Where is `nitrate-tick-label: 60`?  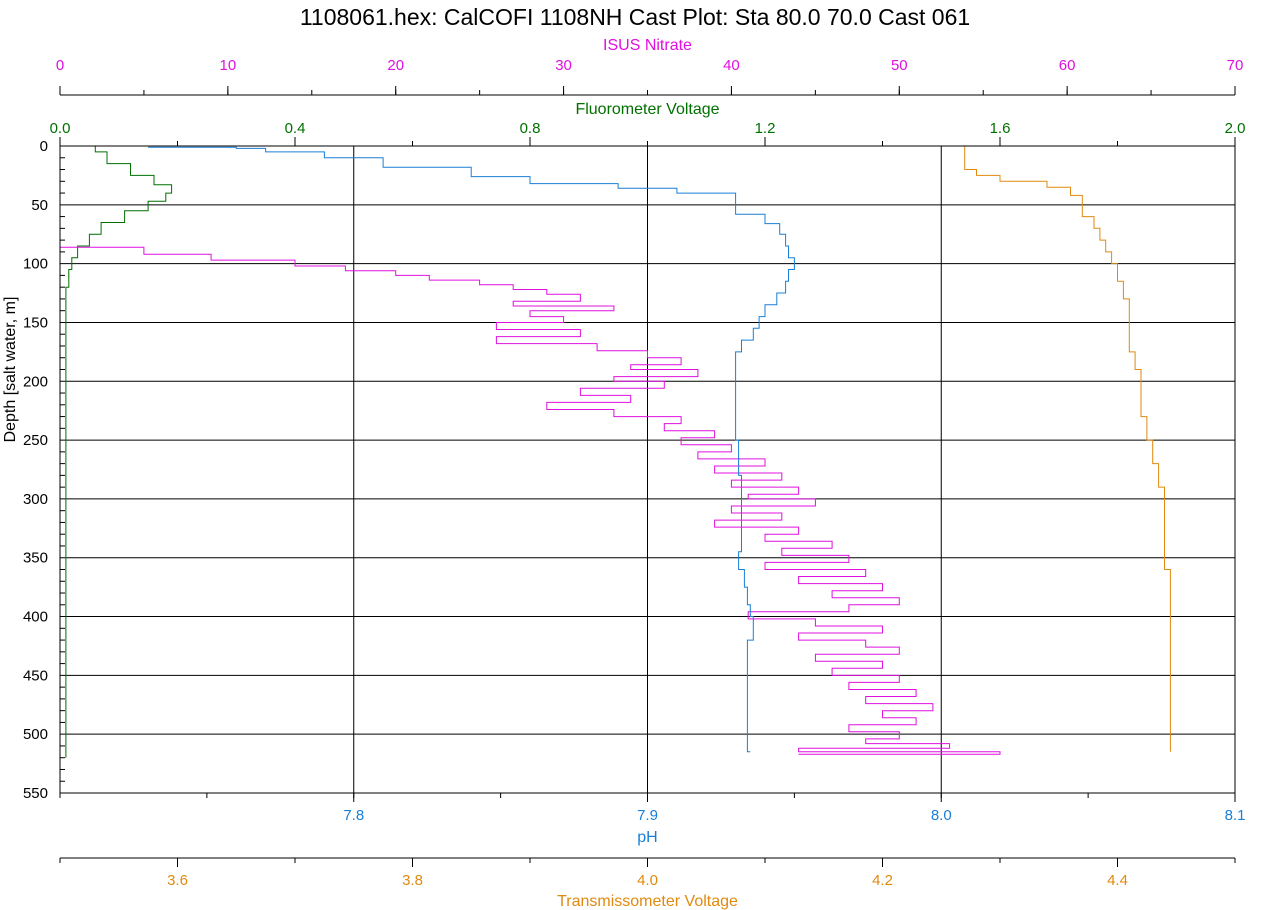 nitrate-tick-label: 60 is located at coordinates (1067, 65).